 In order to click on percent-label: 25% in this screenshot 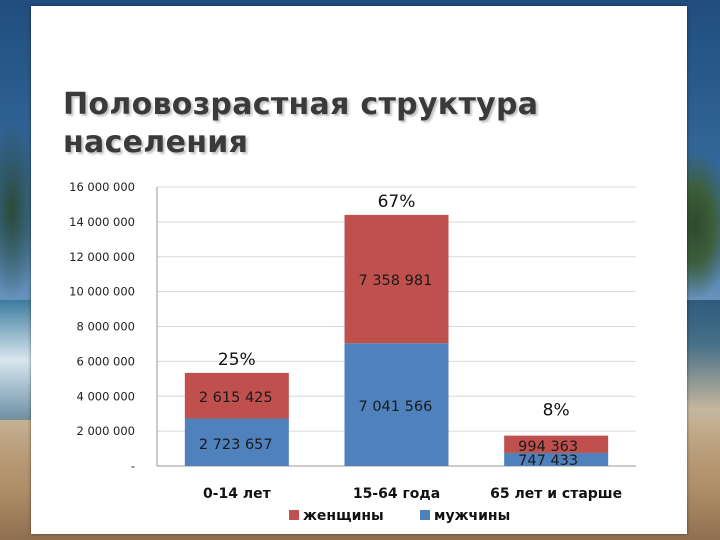, I will do `click(237, 360)`.